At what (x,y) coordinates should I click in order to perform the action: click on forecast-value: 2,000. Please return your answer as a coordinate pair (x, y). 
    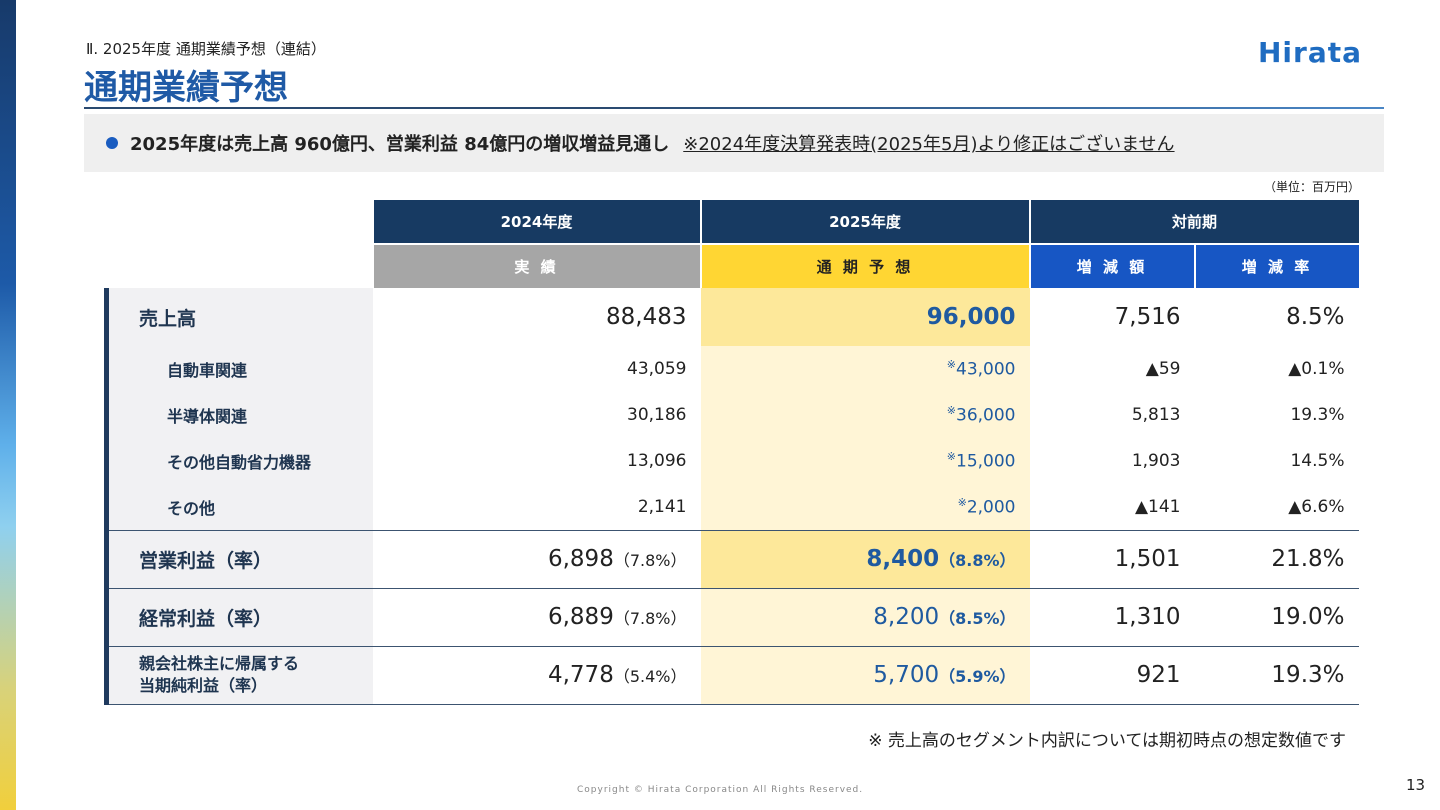
    Looking at the image, I should click on (991, 507).